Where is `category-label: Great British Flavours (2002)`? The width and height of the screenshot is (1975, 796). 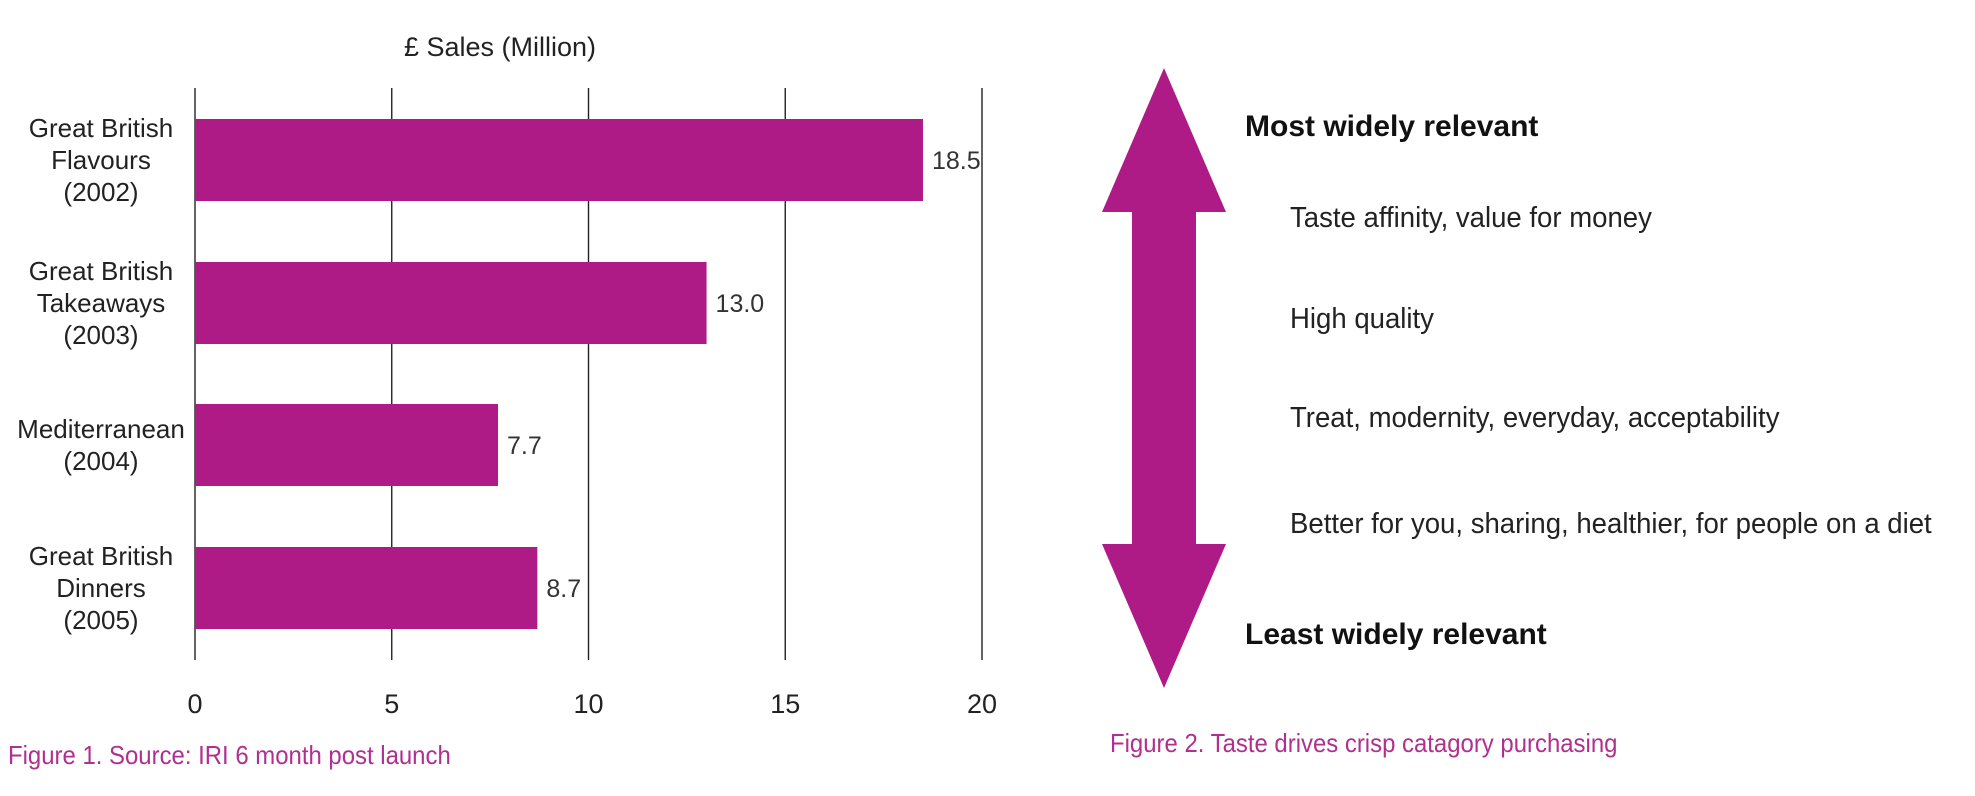
category-label: Great British Flavours (2002) is located at coordinates (101, 160).